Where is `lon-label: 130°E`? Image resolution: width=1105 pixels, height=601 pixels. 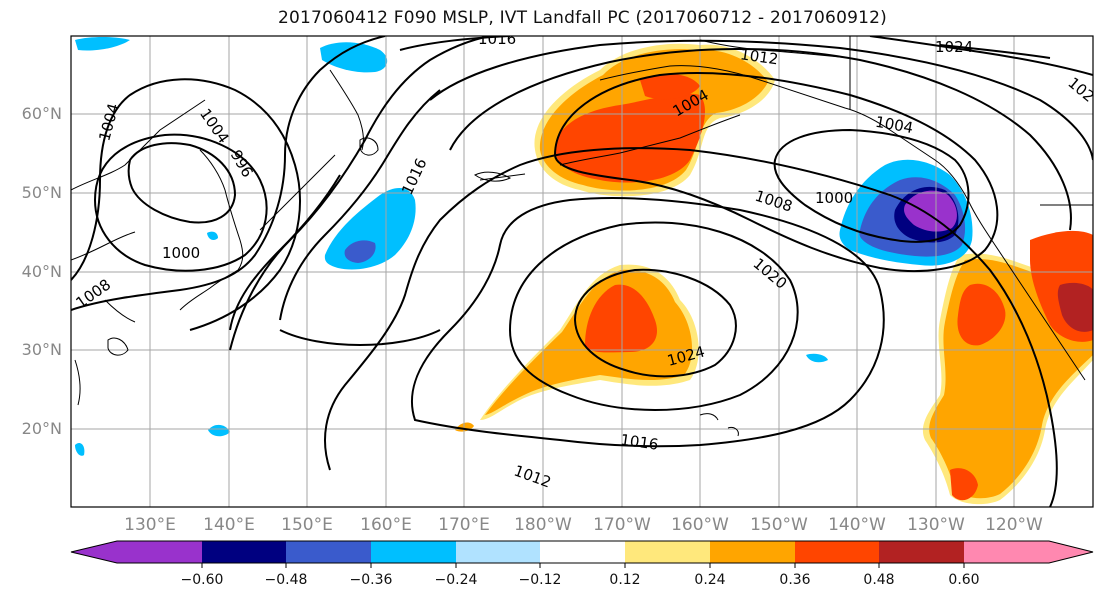 lon-label: 130°E is located at coordinates (150, 525).